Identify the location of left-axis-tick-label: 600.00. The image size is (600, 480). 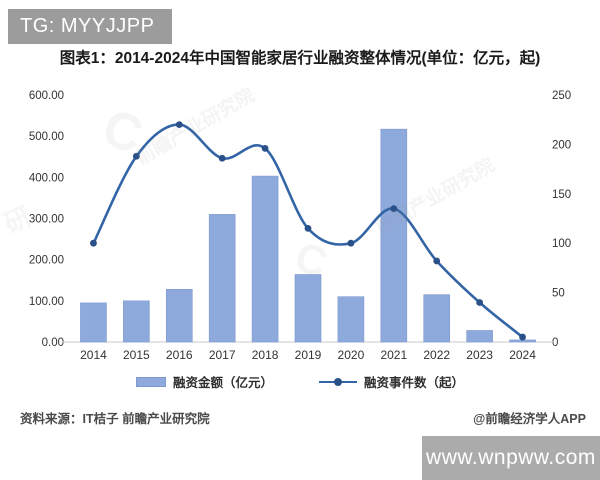
(46, 96).